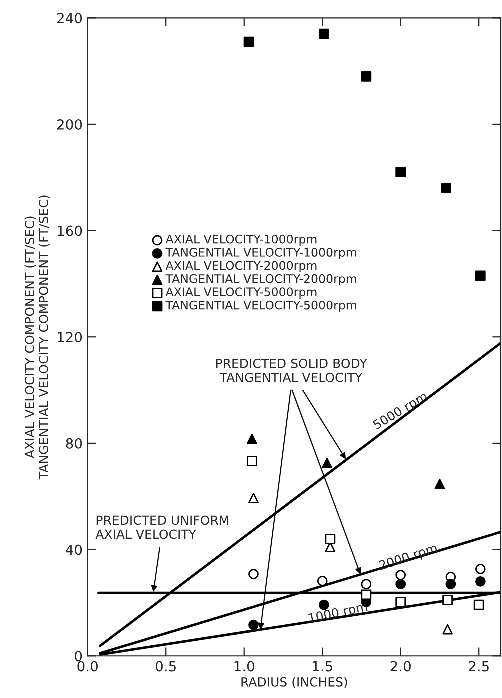 The width and height of the screenshot is (502, 698). I want to click on y-tick-label: 40, so click(74, 550).